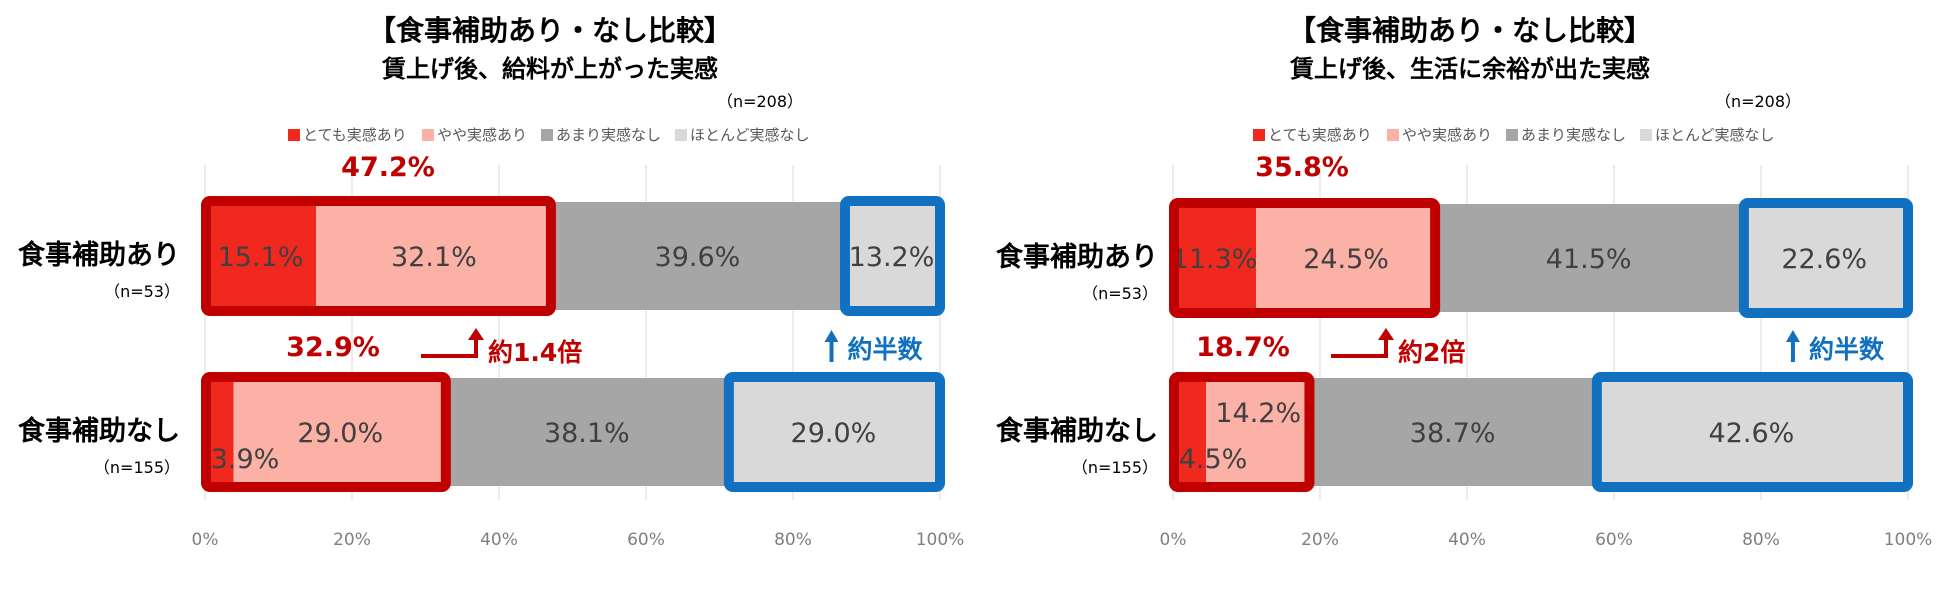 This screenshot has height=595, width=1950. I want to click on data-label: 11.3%, so click(1215, 259).